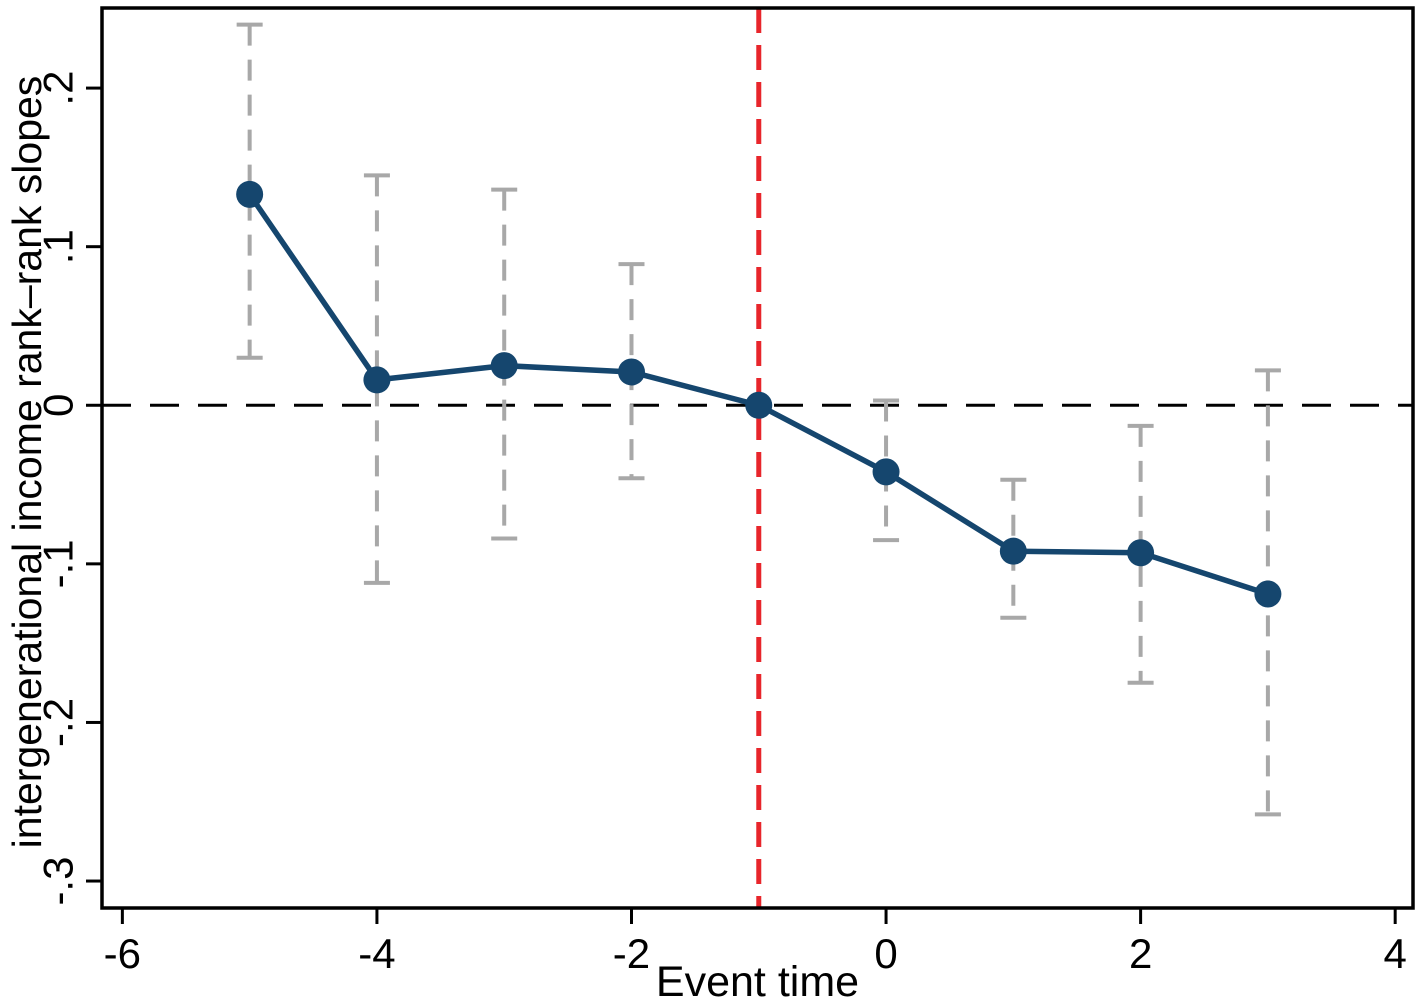 The image size is (1421, 1004). I want to click on x-axis-tick-label: 4, so click(1395, 953).